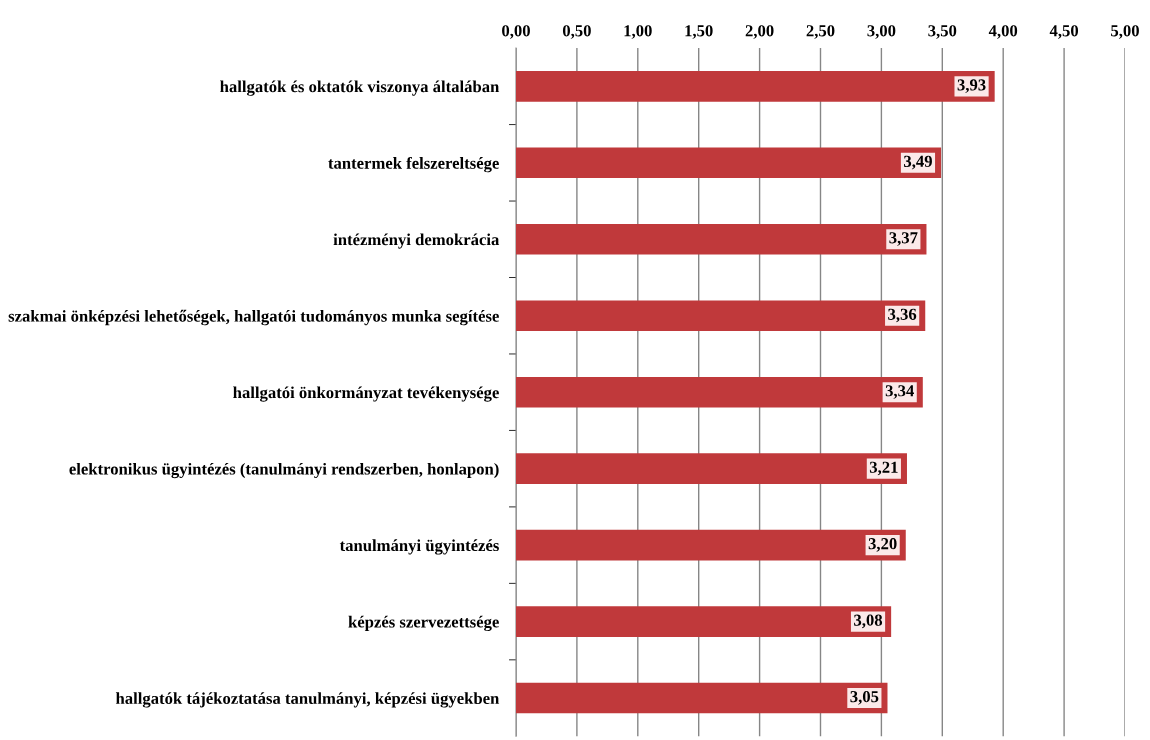 This screenshot has width=1150, height=740. Describe the element at coordinates (1125, 32) in the screenshot. I see `x-tick-label: 5,00` at that location.